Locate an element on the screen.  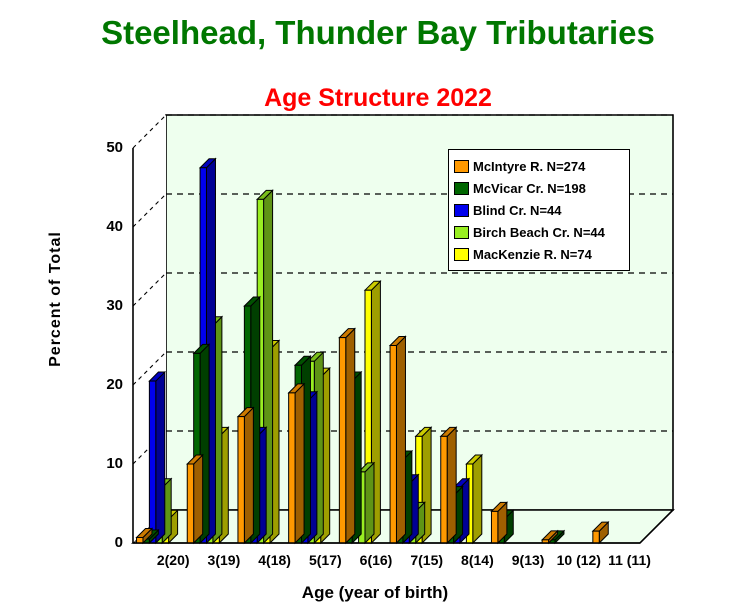
x-tick-label: 6(16) is located at coordinates (376, 560).